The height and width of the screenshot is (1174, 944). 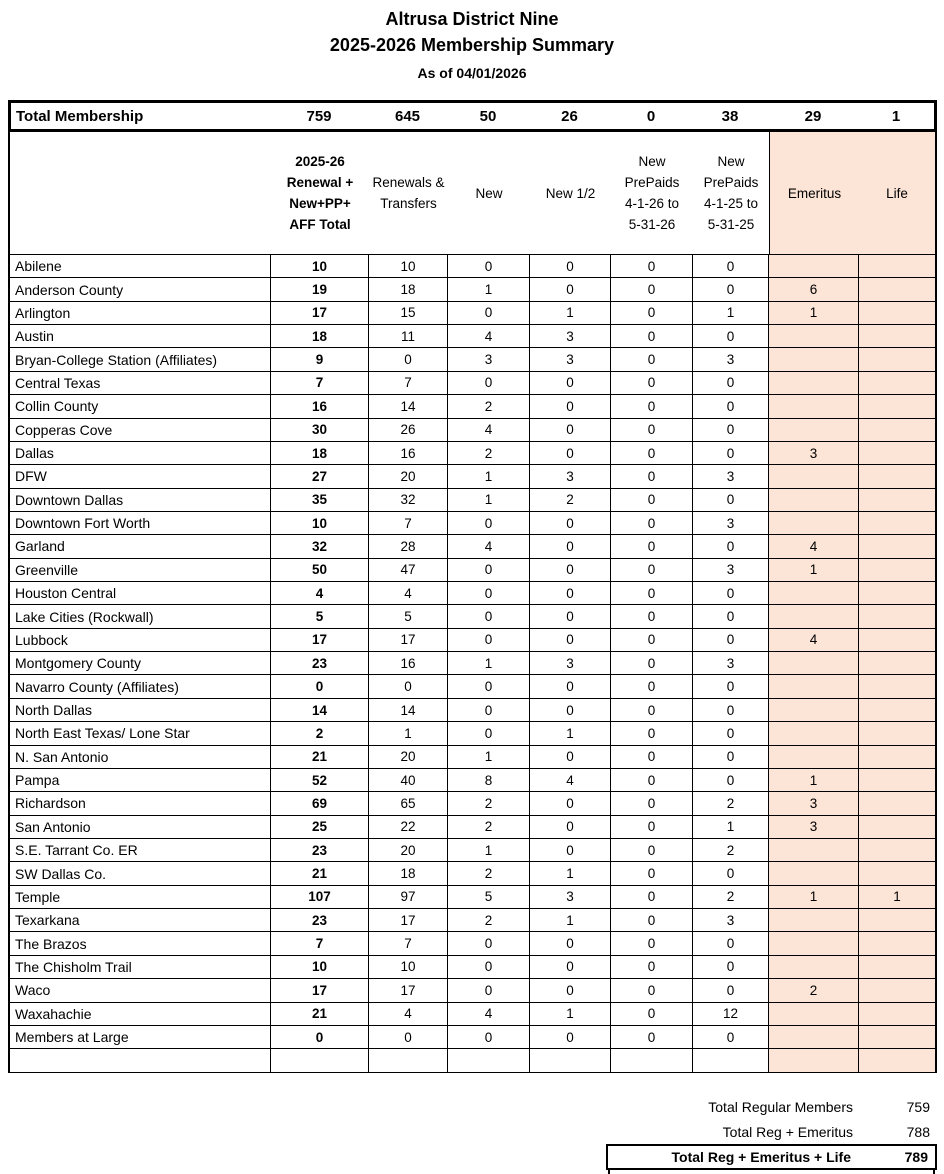 What do you see at coordinates (771, 1106) in the screenshot?
I see `summary-row: Total Regular Members 759` at bounding box center [771, 1106].